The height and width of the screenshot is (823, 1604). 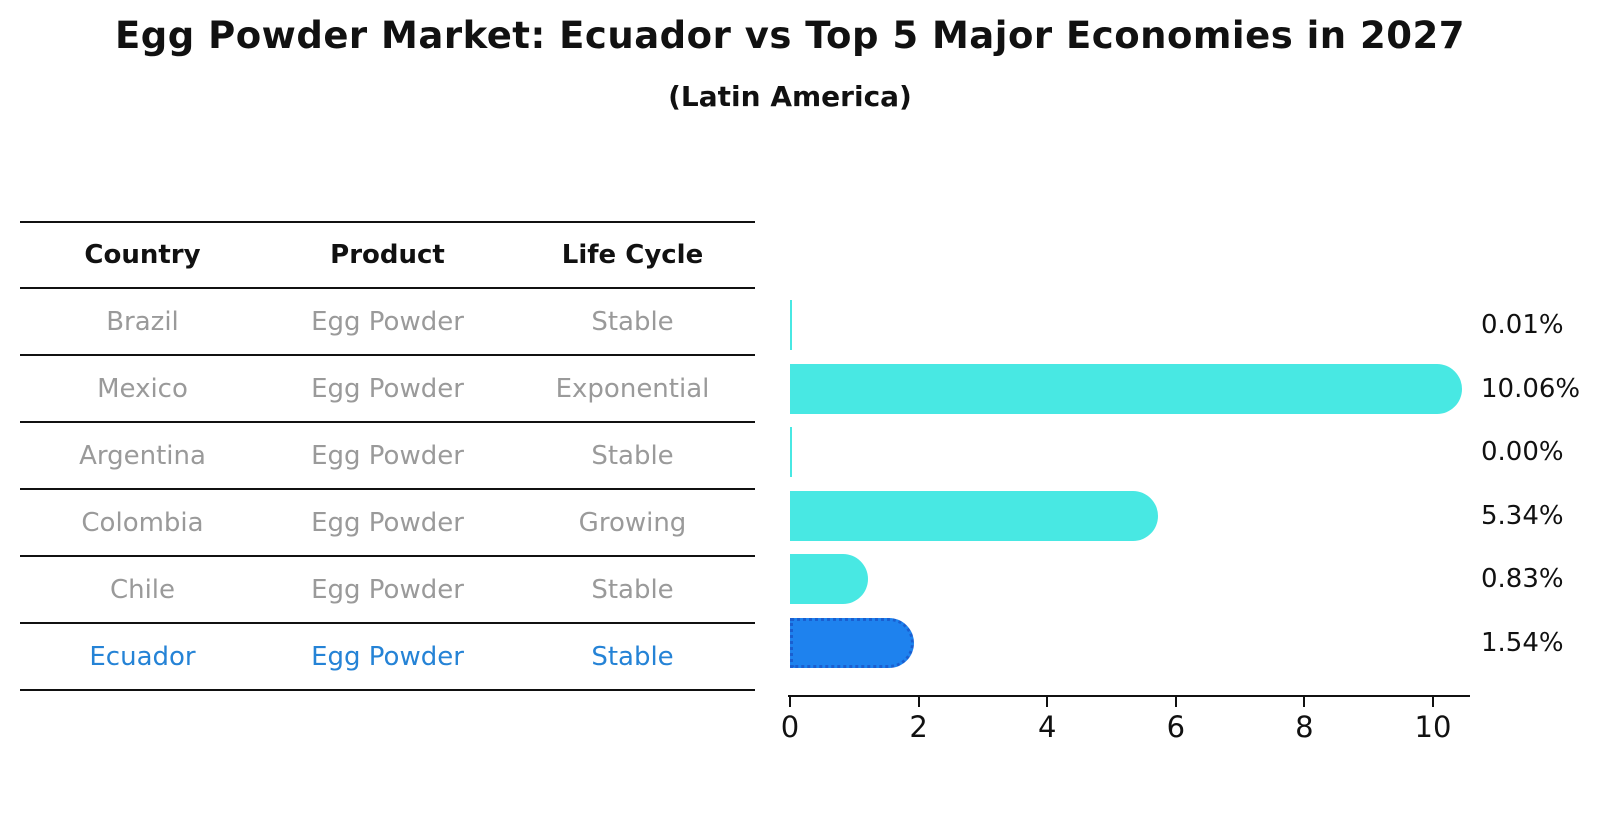 What do you see at coordinates (142, 522) in the screenshot?
I see `cell-country: Colombia` at bounding box center [142, 522].